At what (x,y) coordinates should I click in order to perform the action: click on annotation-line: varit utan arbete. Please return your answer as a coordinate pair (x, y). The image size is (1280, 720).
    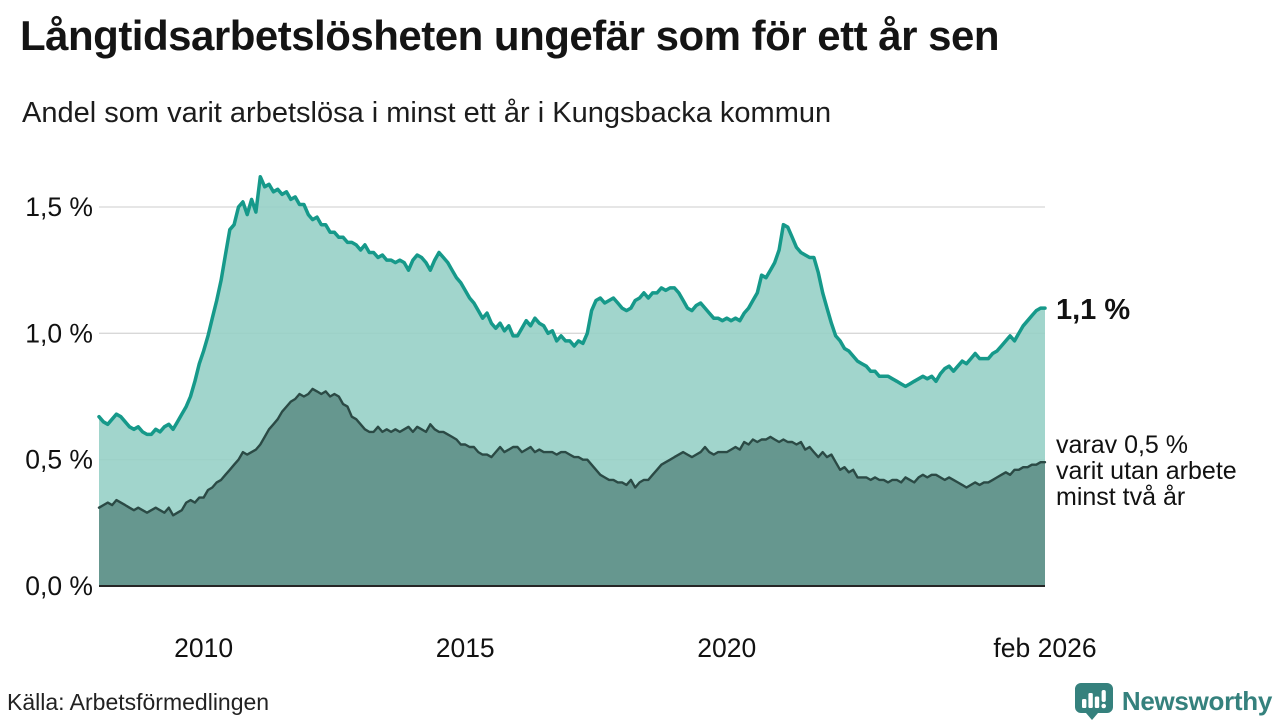
    Looking at the image, I should click on (1146, 471).